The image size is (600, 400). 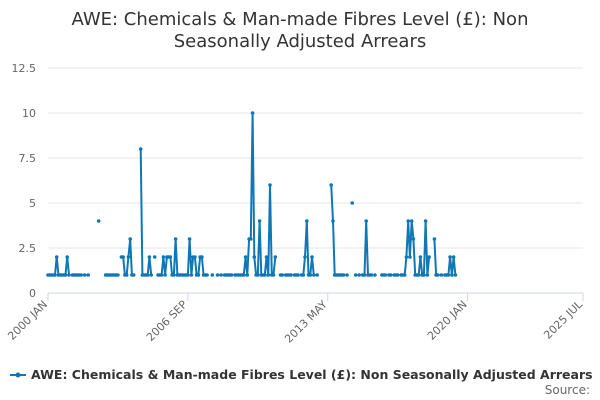 What do you see at coordinates (300, 41) in the screenshot?
I see `chart-title-line-2: Seasonally Adjusted Arrears` at bounding box center [300, 41].